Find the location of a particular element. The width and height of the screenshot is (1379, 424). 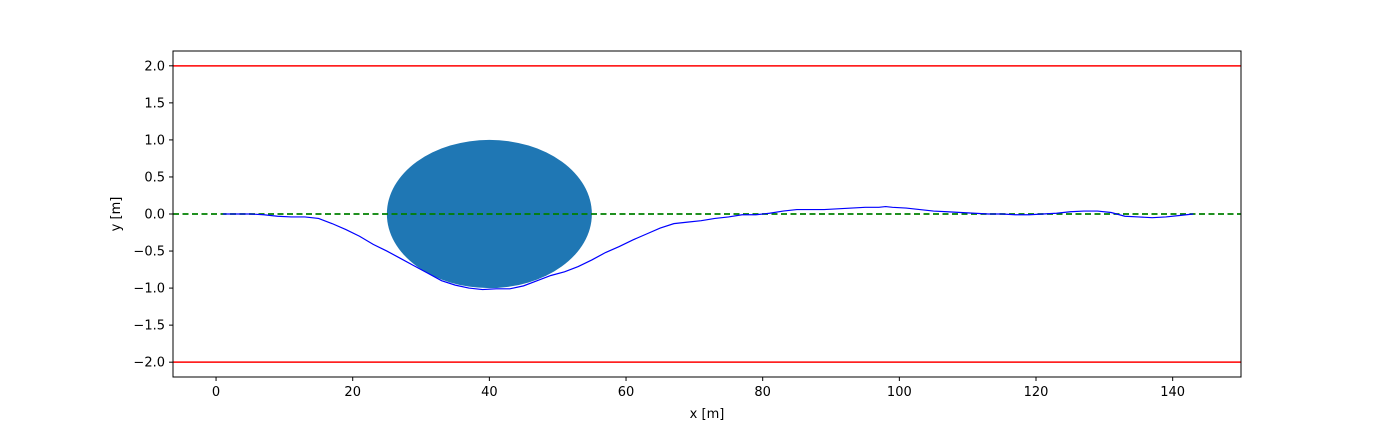

x-tick-label: 20 is located at coordinates (352, 392).